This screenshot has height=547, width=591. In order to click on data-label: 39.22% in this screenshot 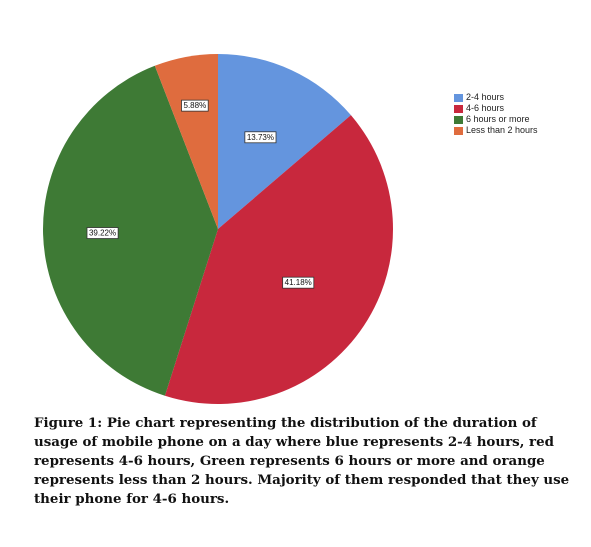, I will do `click(102, 233)`.